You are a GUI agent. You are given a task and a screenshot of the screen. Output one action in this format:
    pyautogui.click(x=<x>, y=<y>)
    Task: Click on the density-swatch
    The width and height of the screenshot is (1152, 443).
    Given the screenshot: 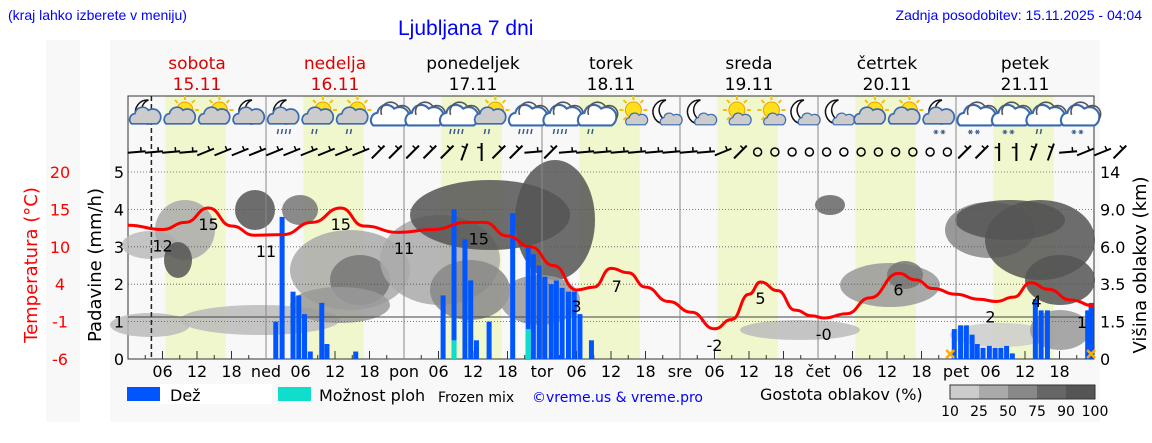 What is the action you would take?
    pyautogui.click(x=993, y=392)
    